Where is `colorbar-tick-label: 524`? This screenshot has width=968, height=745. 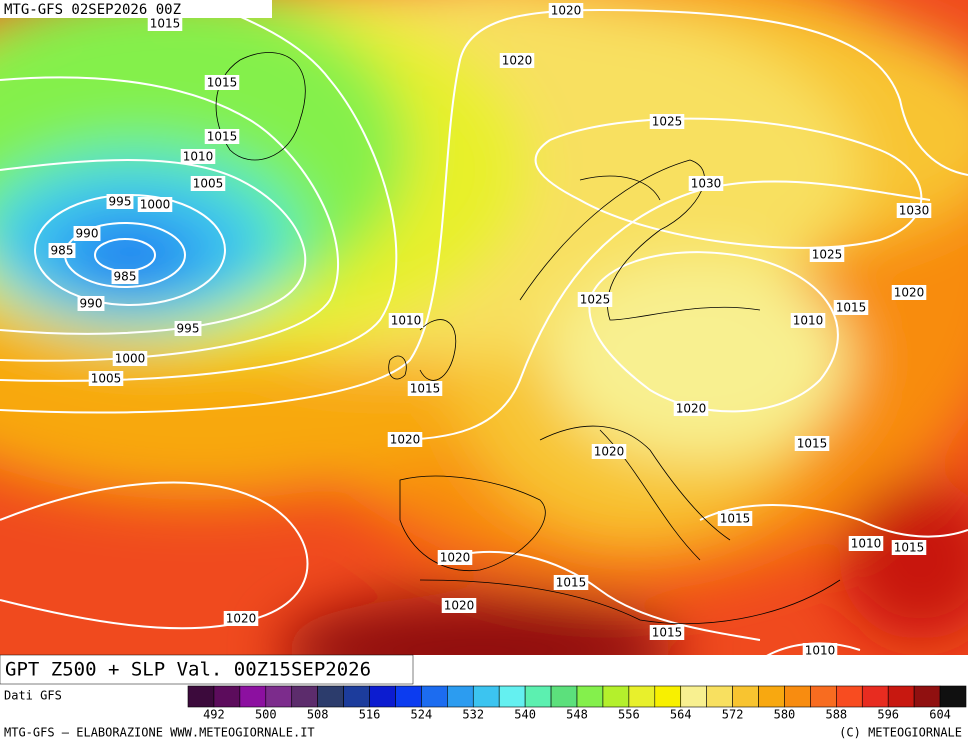
colorbar-tick-label: 524 is located at coordinates (422, 715).